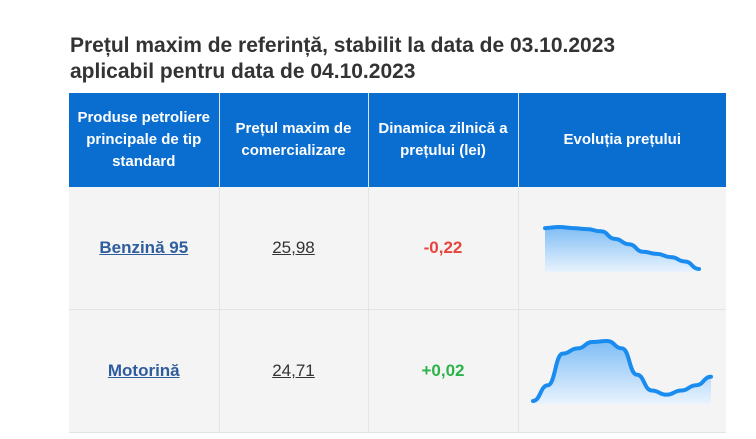 This screenshot has width=756, height=439. I want to click on product-link: Benzină 95, so click(144, 247).